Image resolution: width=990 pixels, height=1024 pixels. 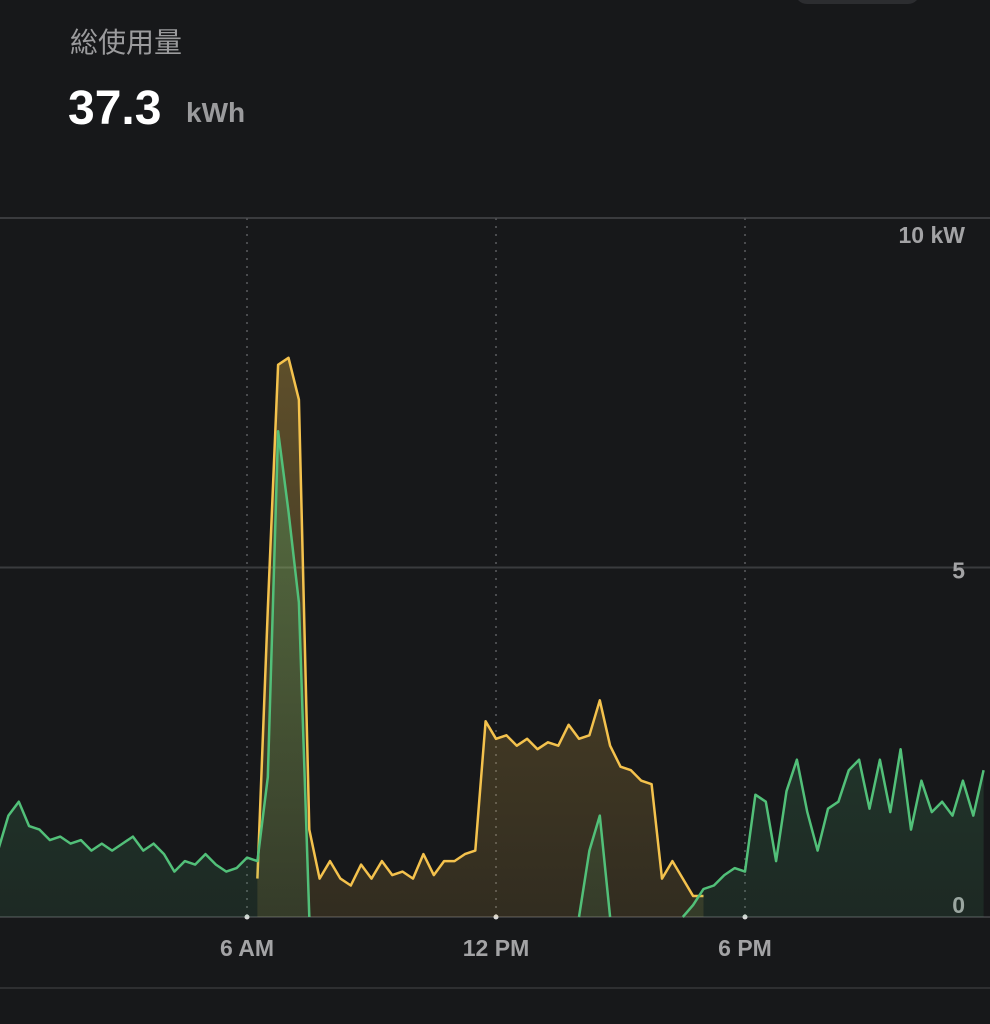 I want to click on summary-unit: kWh, so click(x=215, y=112).